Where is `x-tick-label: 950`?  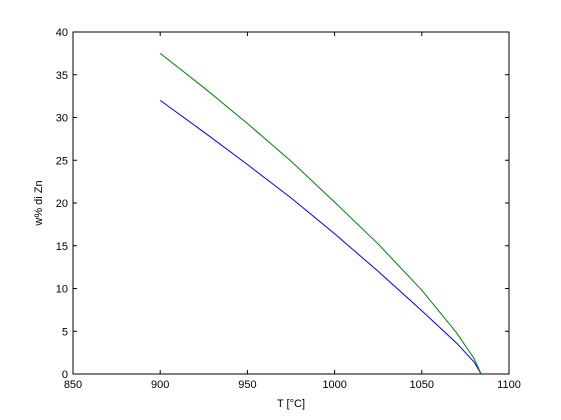 x-tick-label: 950 is located at coordinates (247, 385).